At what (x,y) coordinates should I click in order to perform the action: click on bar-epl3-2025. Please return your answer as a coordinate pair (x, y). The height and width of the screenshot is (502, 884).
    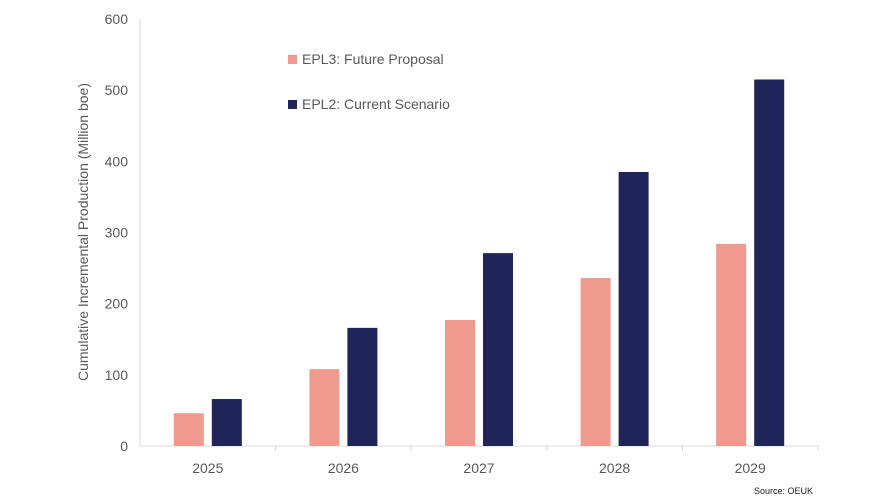
    Looking at the image, I should click on (188, 429).